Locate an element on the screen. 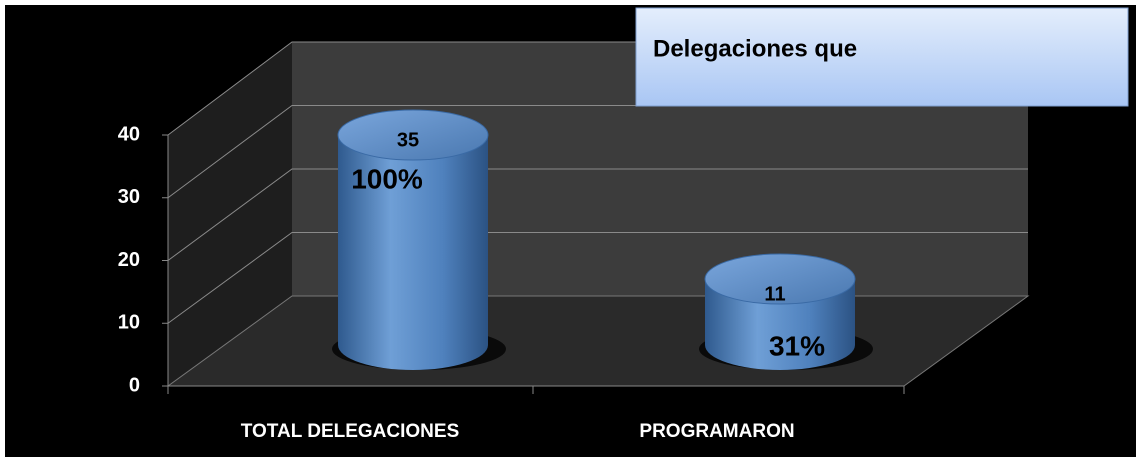 The width and height of the screenshot is (1141, 462). x-tick-label: TOTAL DELEGACIONES is located at coordinates (350, 431).